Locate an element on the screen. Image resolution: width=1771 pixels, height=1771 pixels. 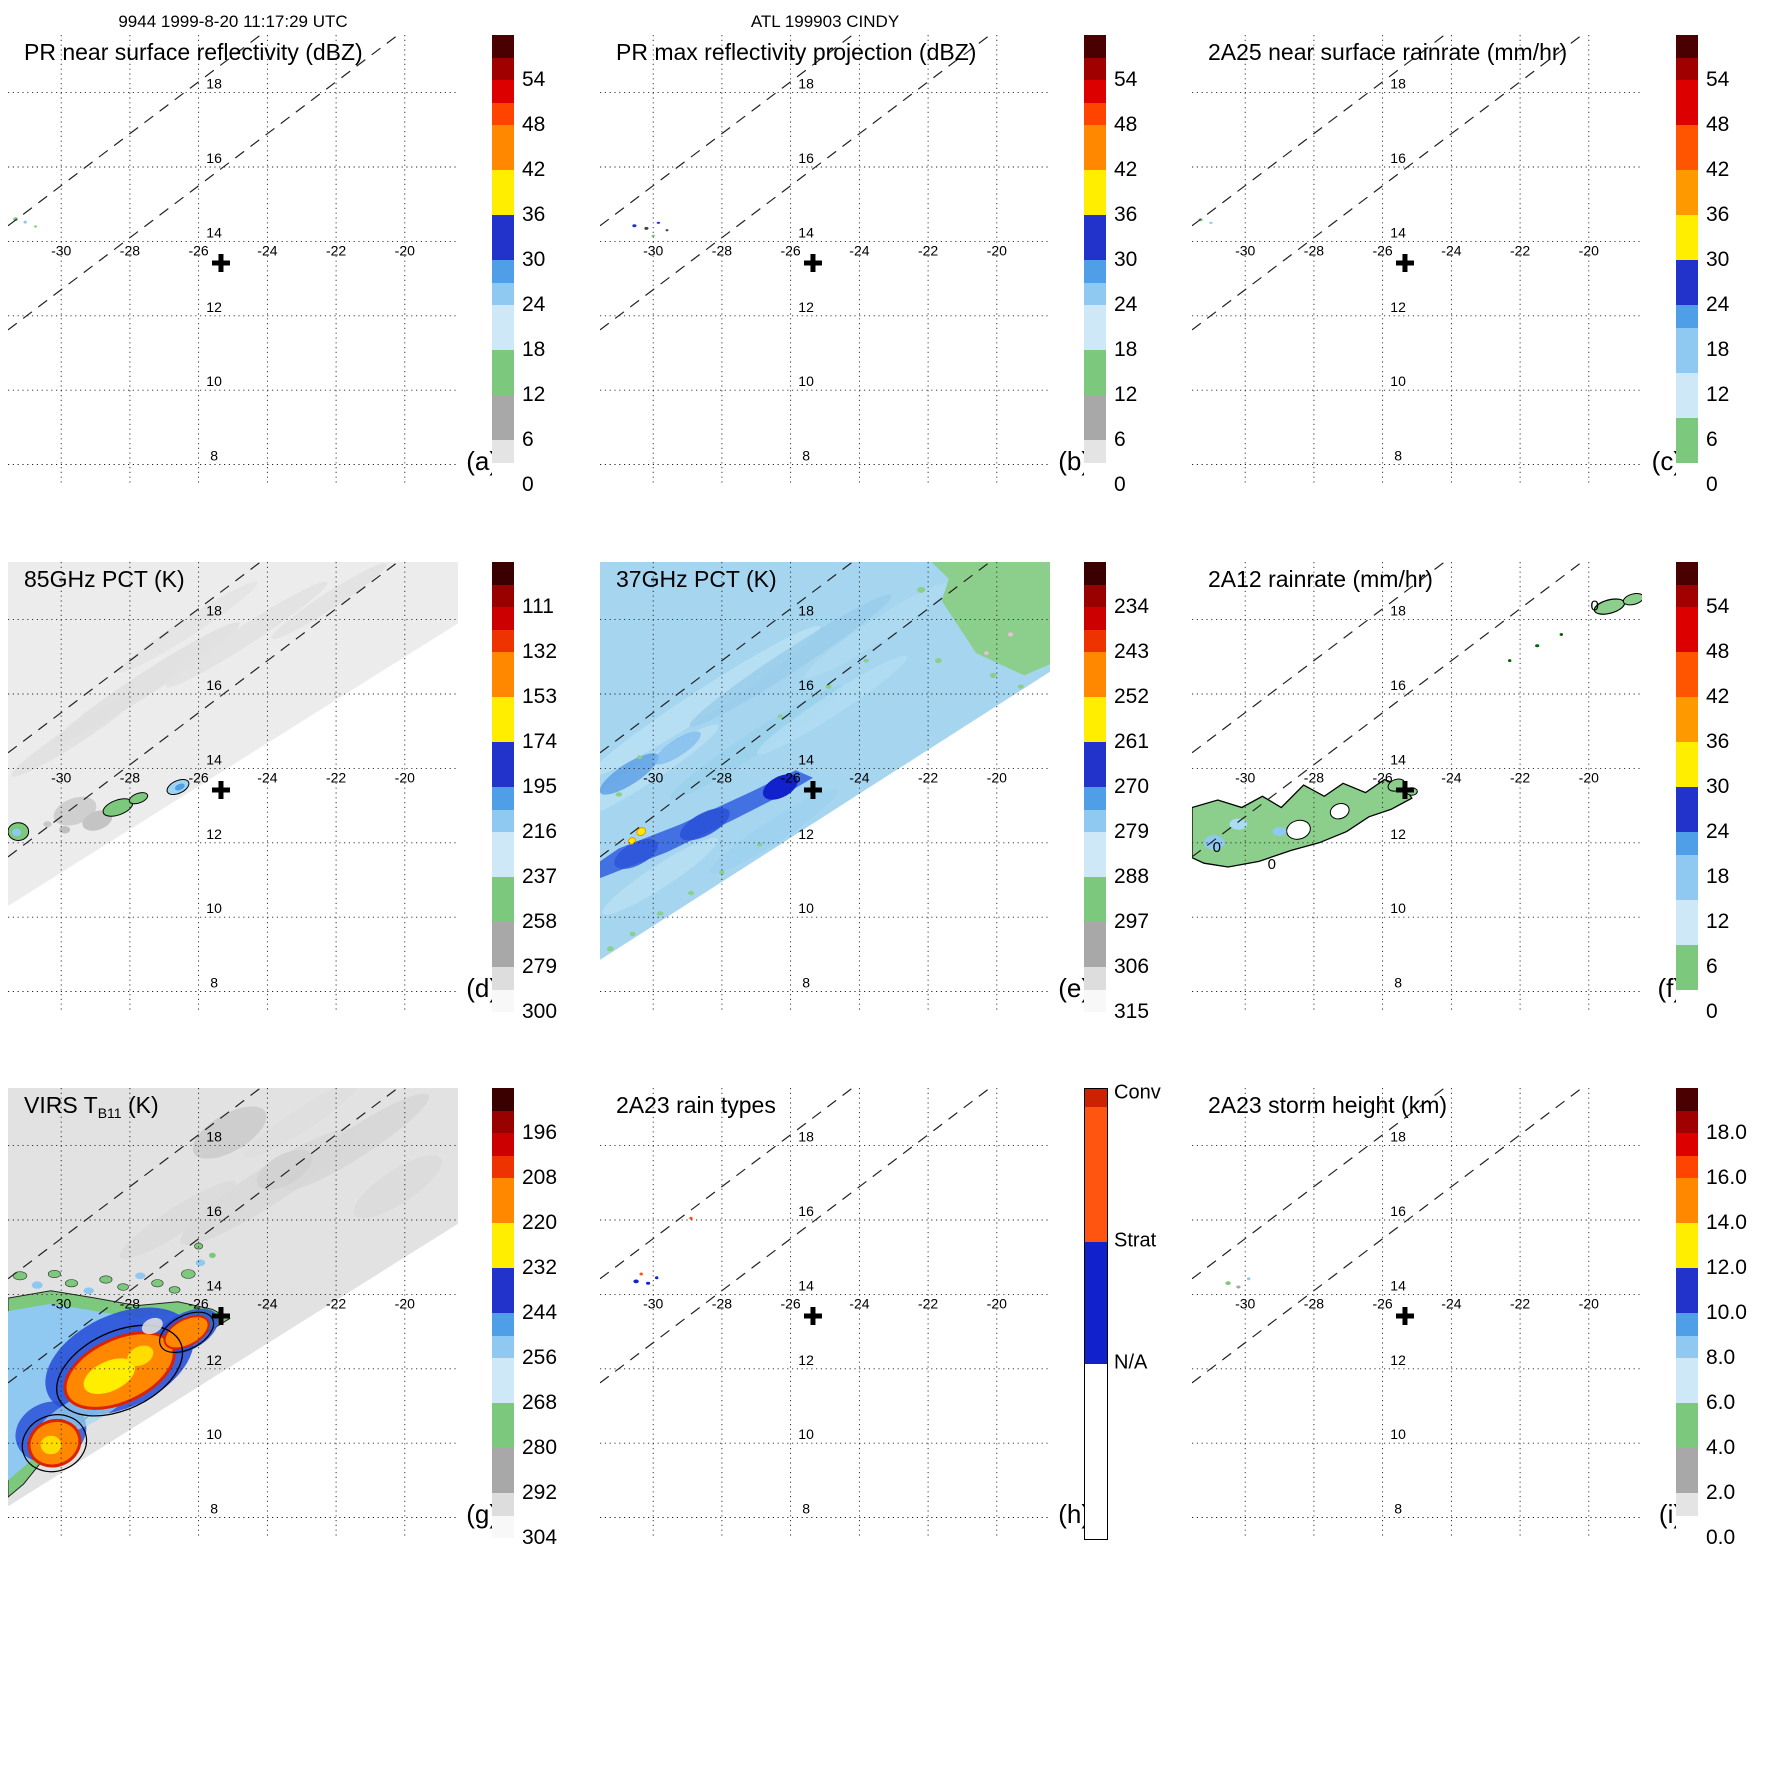
latitude-label: 14 is located at coordinates (806, 759).